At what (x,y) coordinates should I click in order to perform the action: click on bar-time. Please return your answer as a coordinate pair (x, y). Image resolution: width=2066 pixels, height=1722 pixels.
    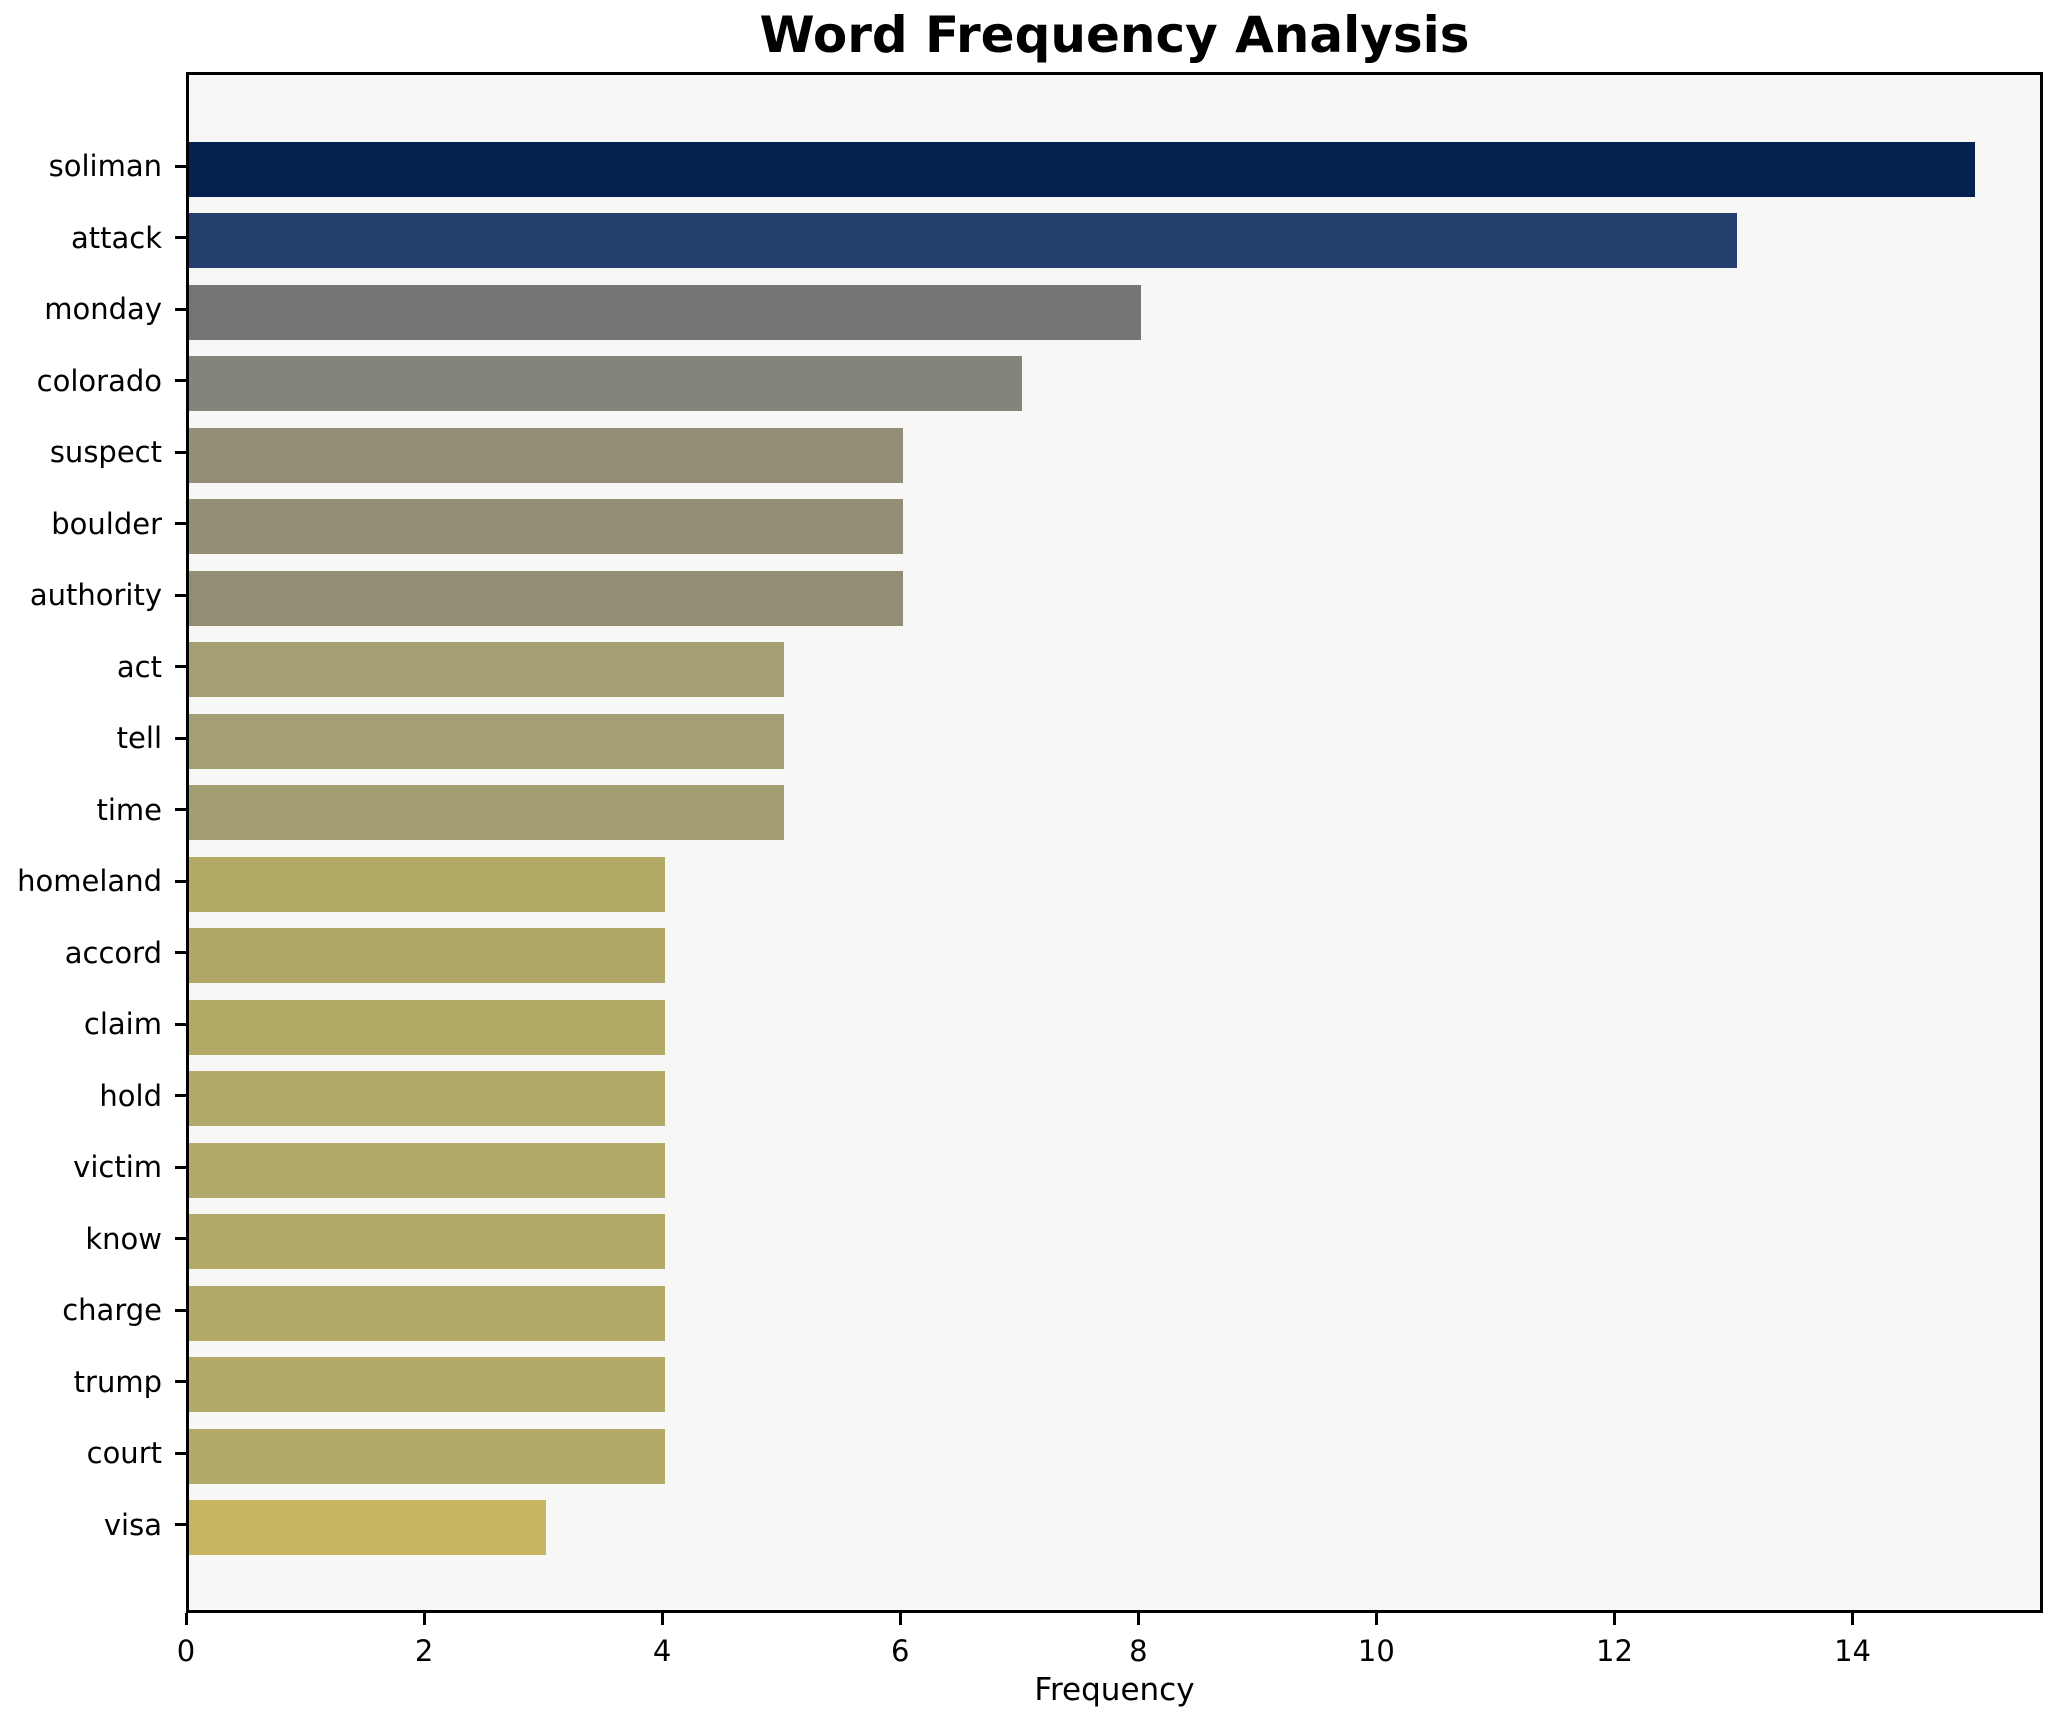
    Looking at the image, I should click on (487, 812).